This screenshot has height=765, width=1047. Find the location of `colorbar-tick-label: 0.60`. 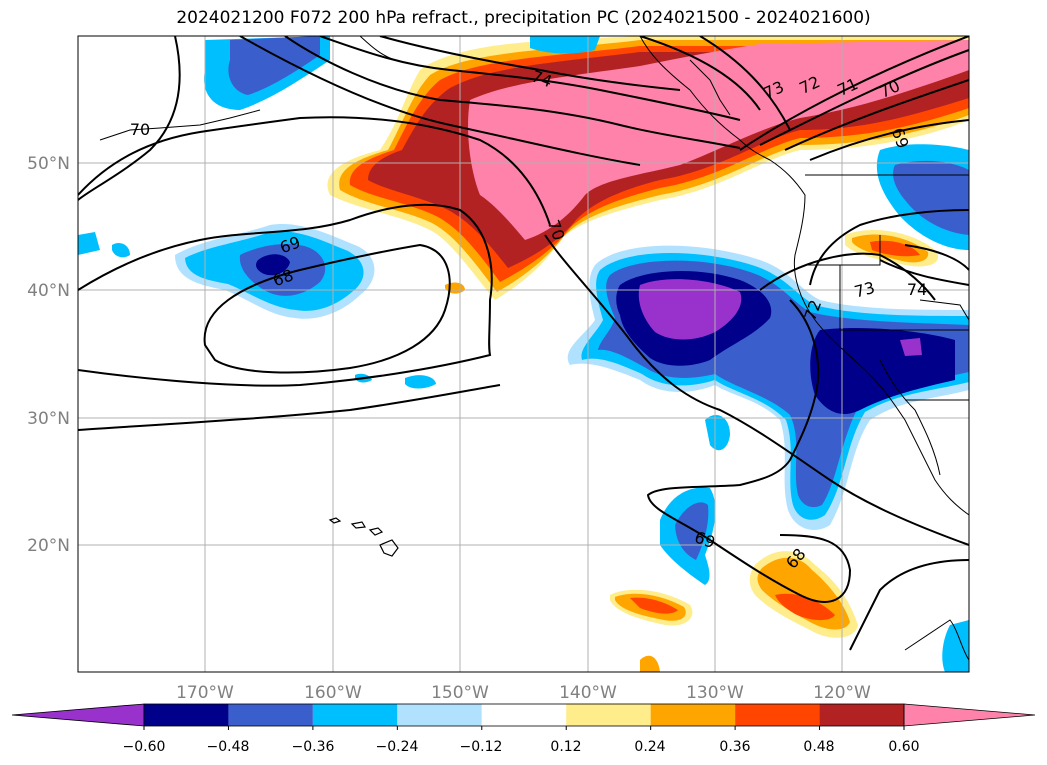

colorbar-tick-label: 0.60 is located at coordinates (903, 747).